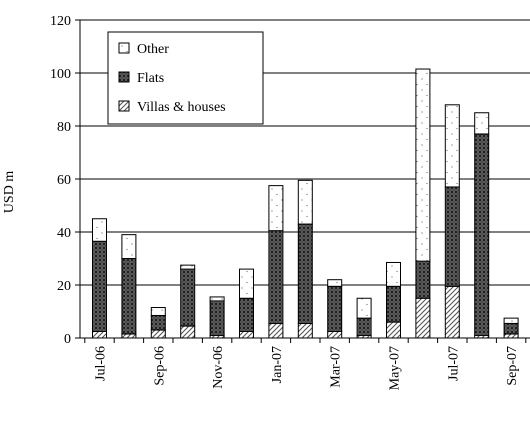  What do you see at coordinates (64, 127) in the screenshot?
I see `y-tick-label-80: 80` at bounding box center [64, 127].